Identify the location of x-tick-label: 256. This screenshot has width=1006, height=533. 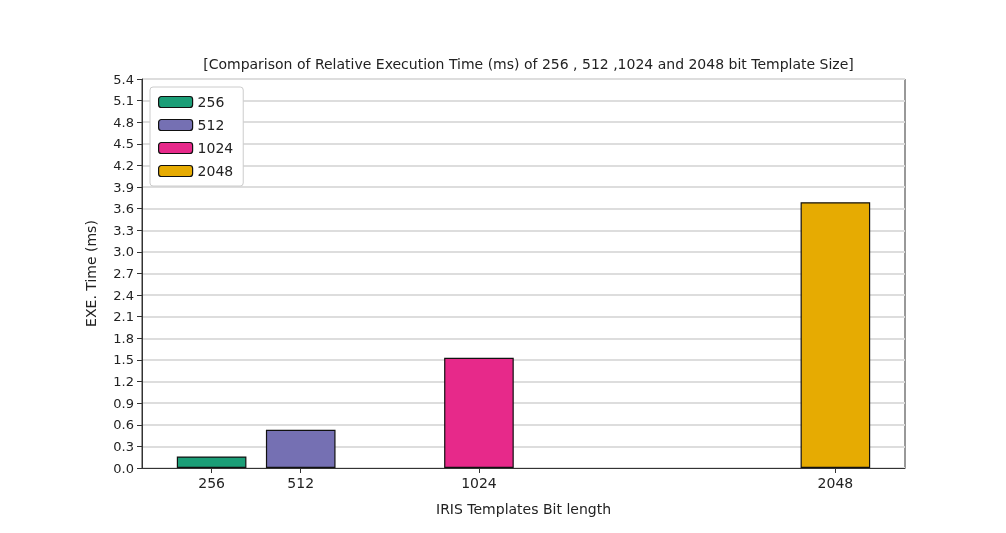
(212, 483).